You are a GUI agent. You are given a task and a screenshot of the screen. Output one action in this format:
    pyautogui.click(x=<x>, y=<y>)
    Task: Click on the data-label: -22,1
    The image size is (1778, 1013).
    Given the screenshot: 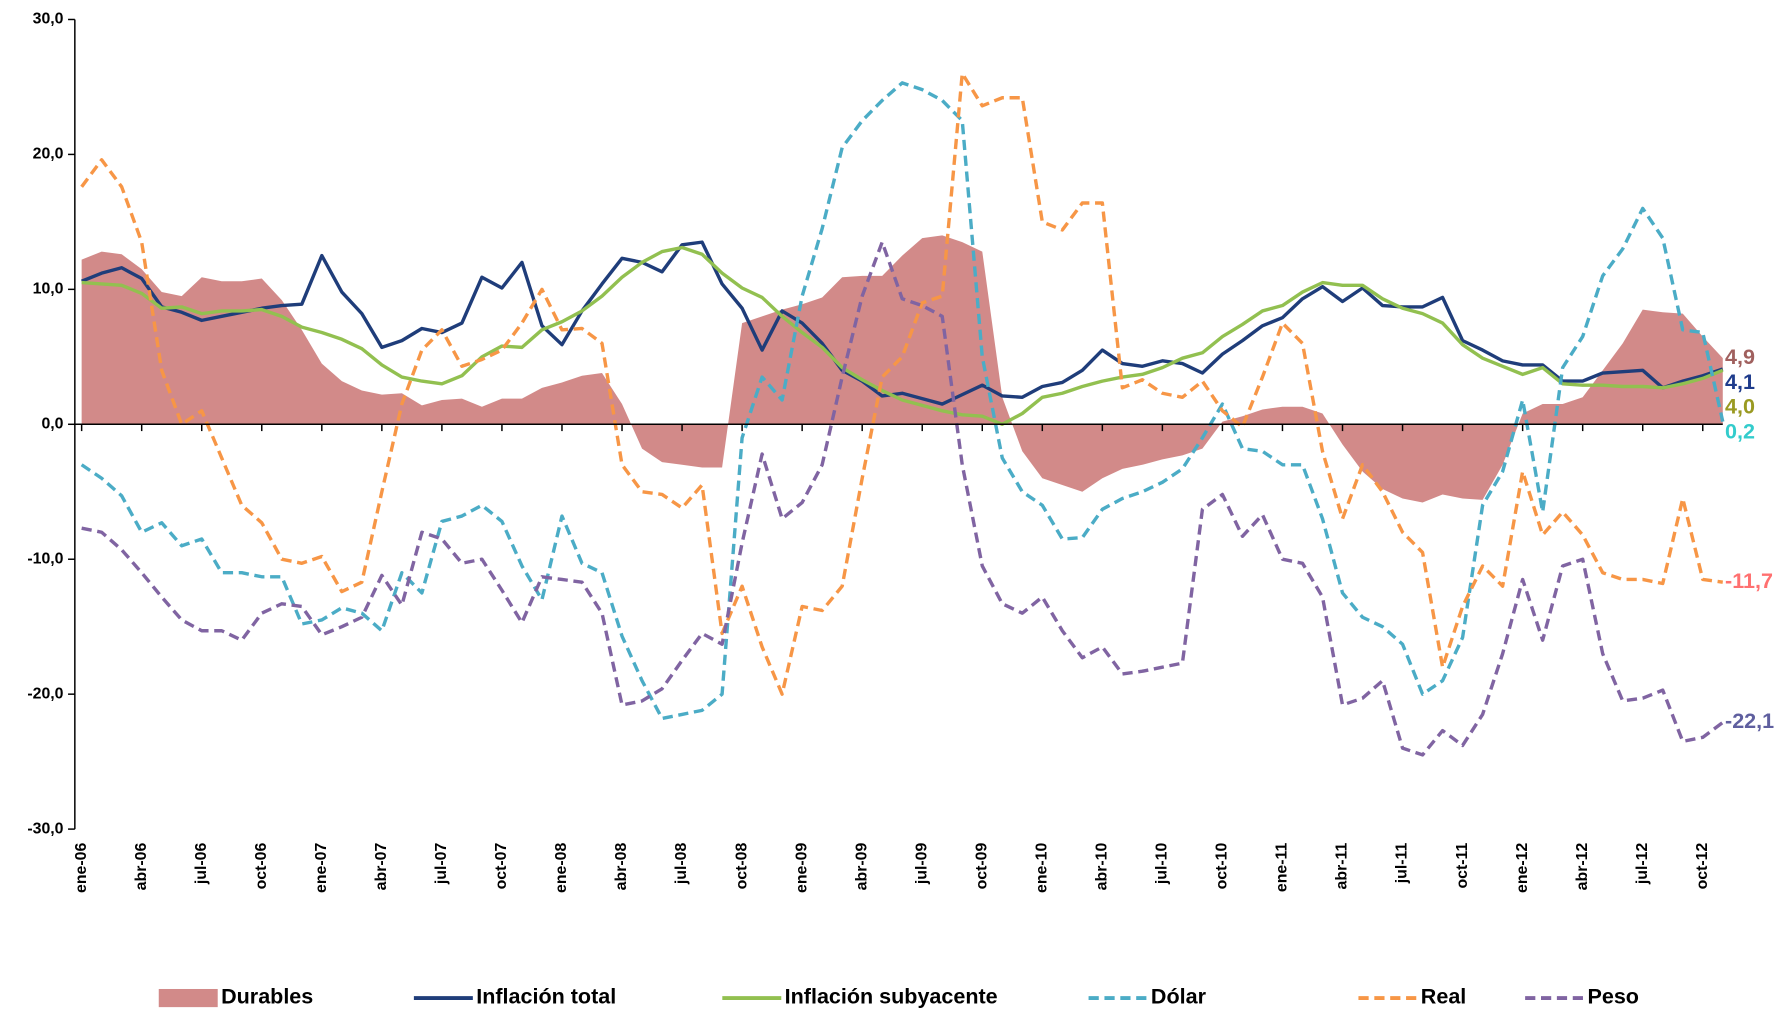 What is the action you would take?
    pyautogui.click(x=1749, y=721)
    